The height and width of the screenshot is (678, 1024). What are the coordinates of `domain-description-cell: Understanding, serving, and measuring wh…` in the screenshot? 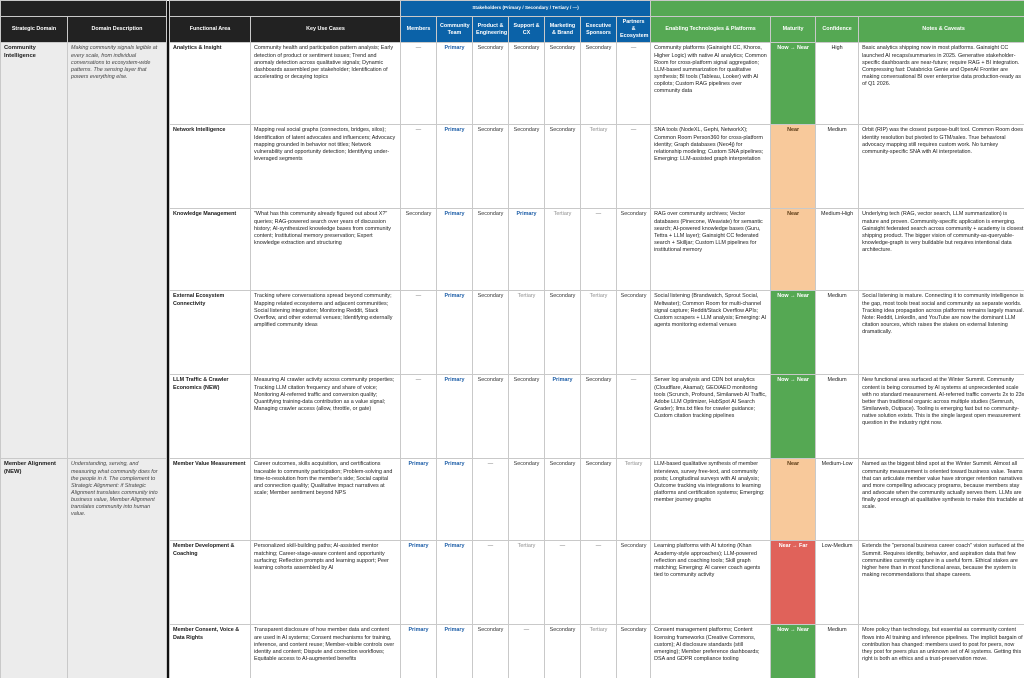 It's located at (117, 568).